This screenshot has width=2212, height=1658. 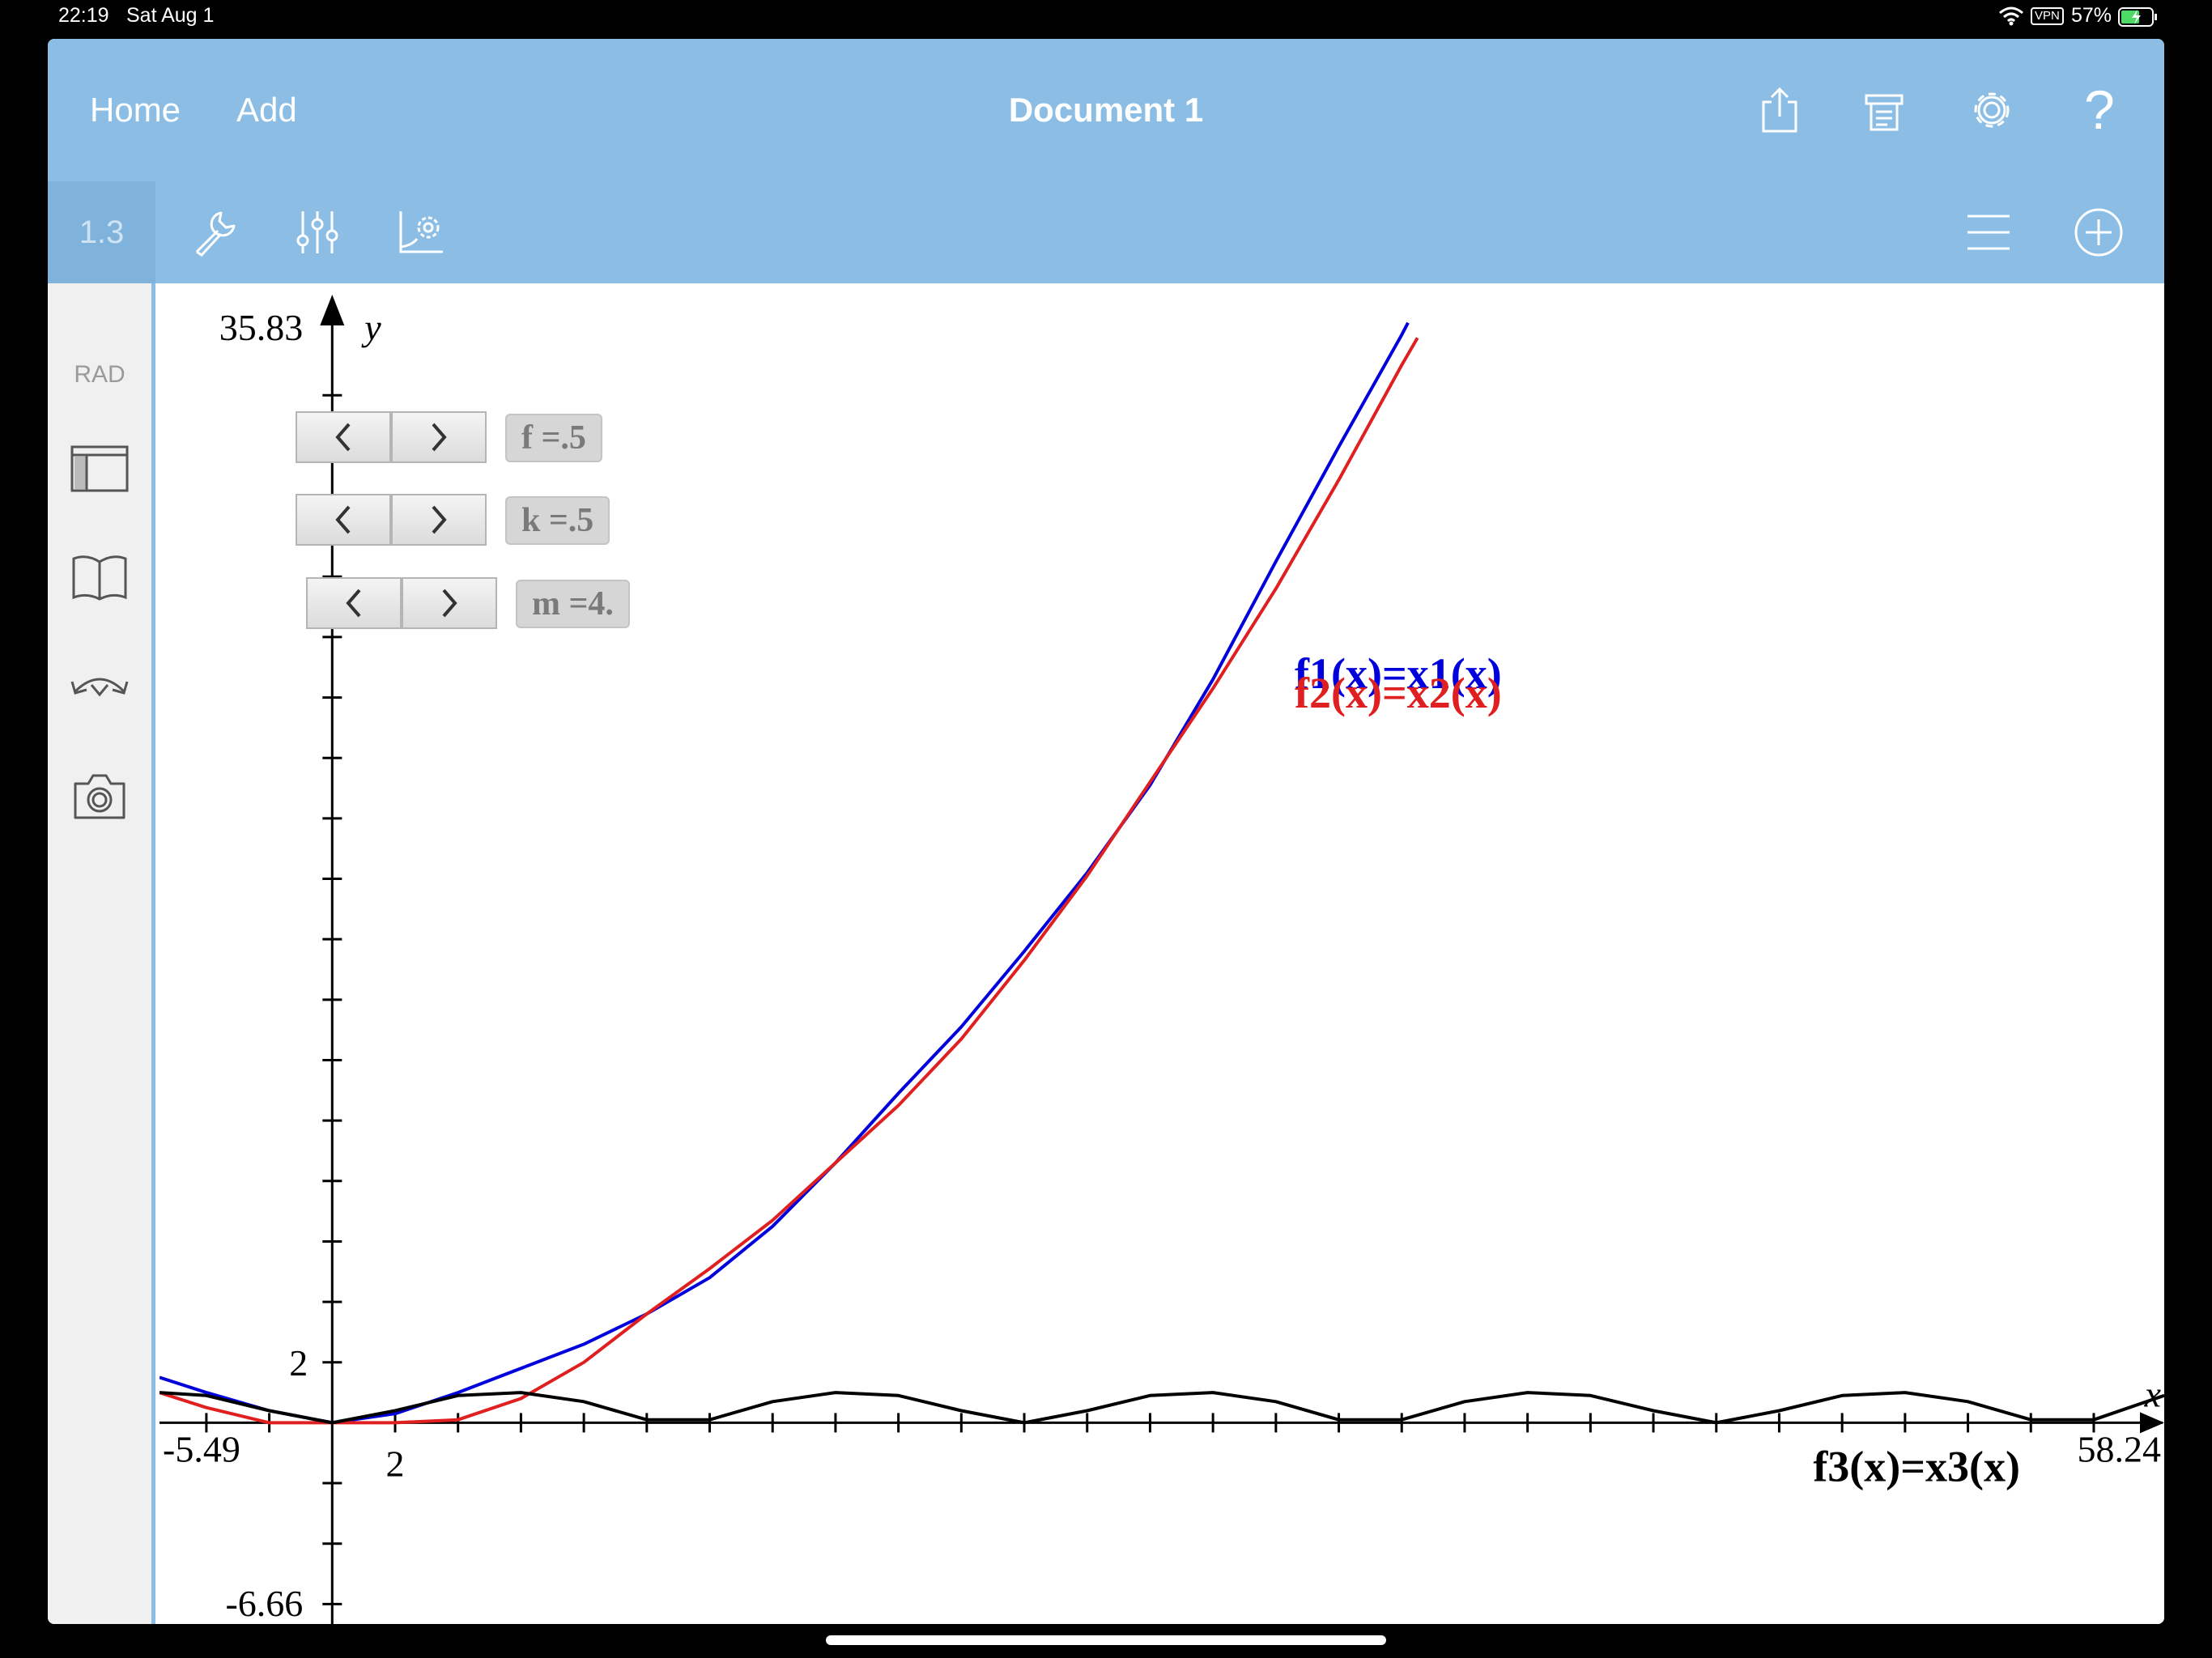 What do you see at coordinates (1106, 1640) in the screenshot?
I see `home-indicator` at bounding box center [1106, 1640].